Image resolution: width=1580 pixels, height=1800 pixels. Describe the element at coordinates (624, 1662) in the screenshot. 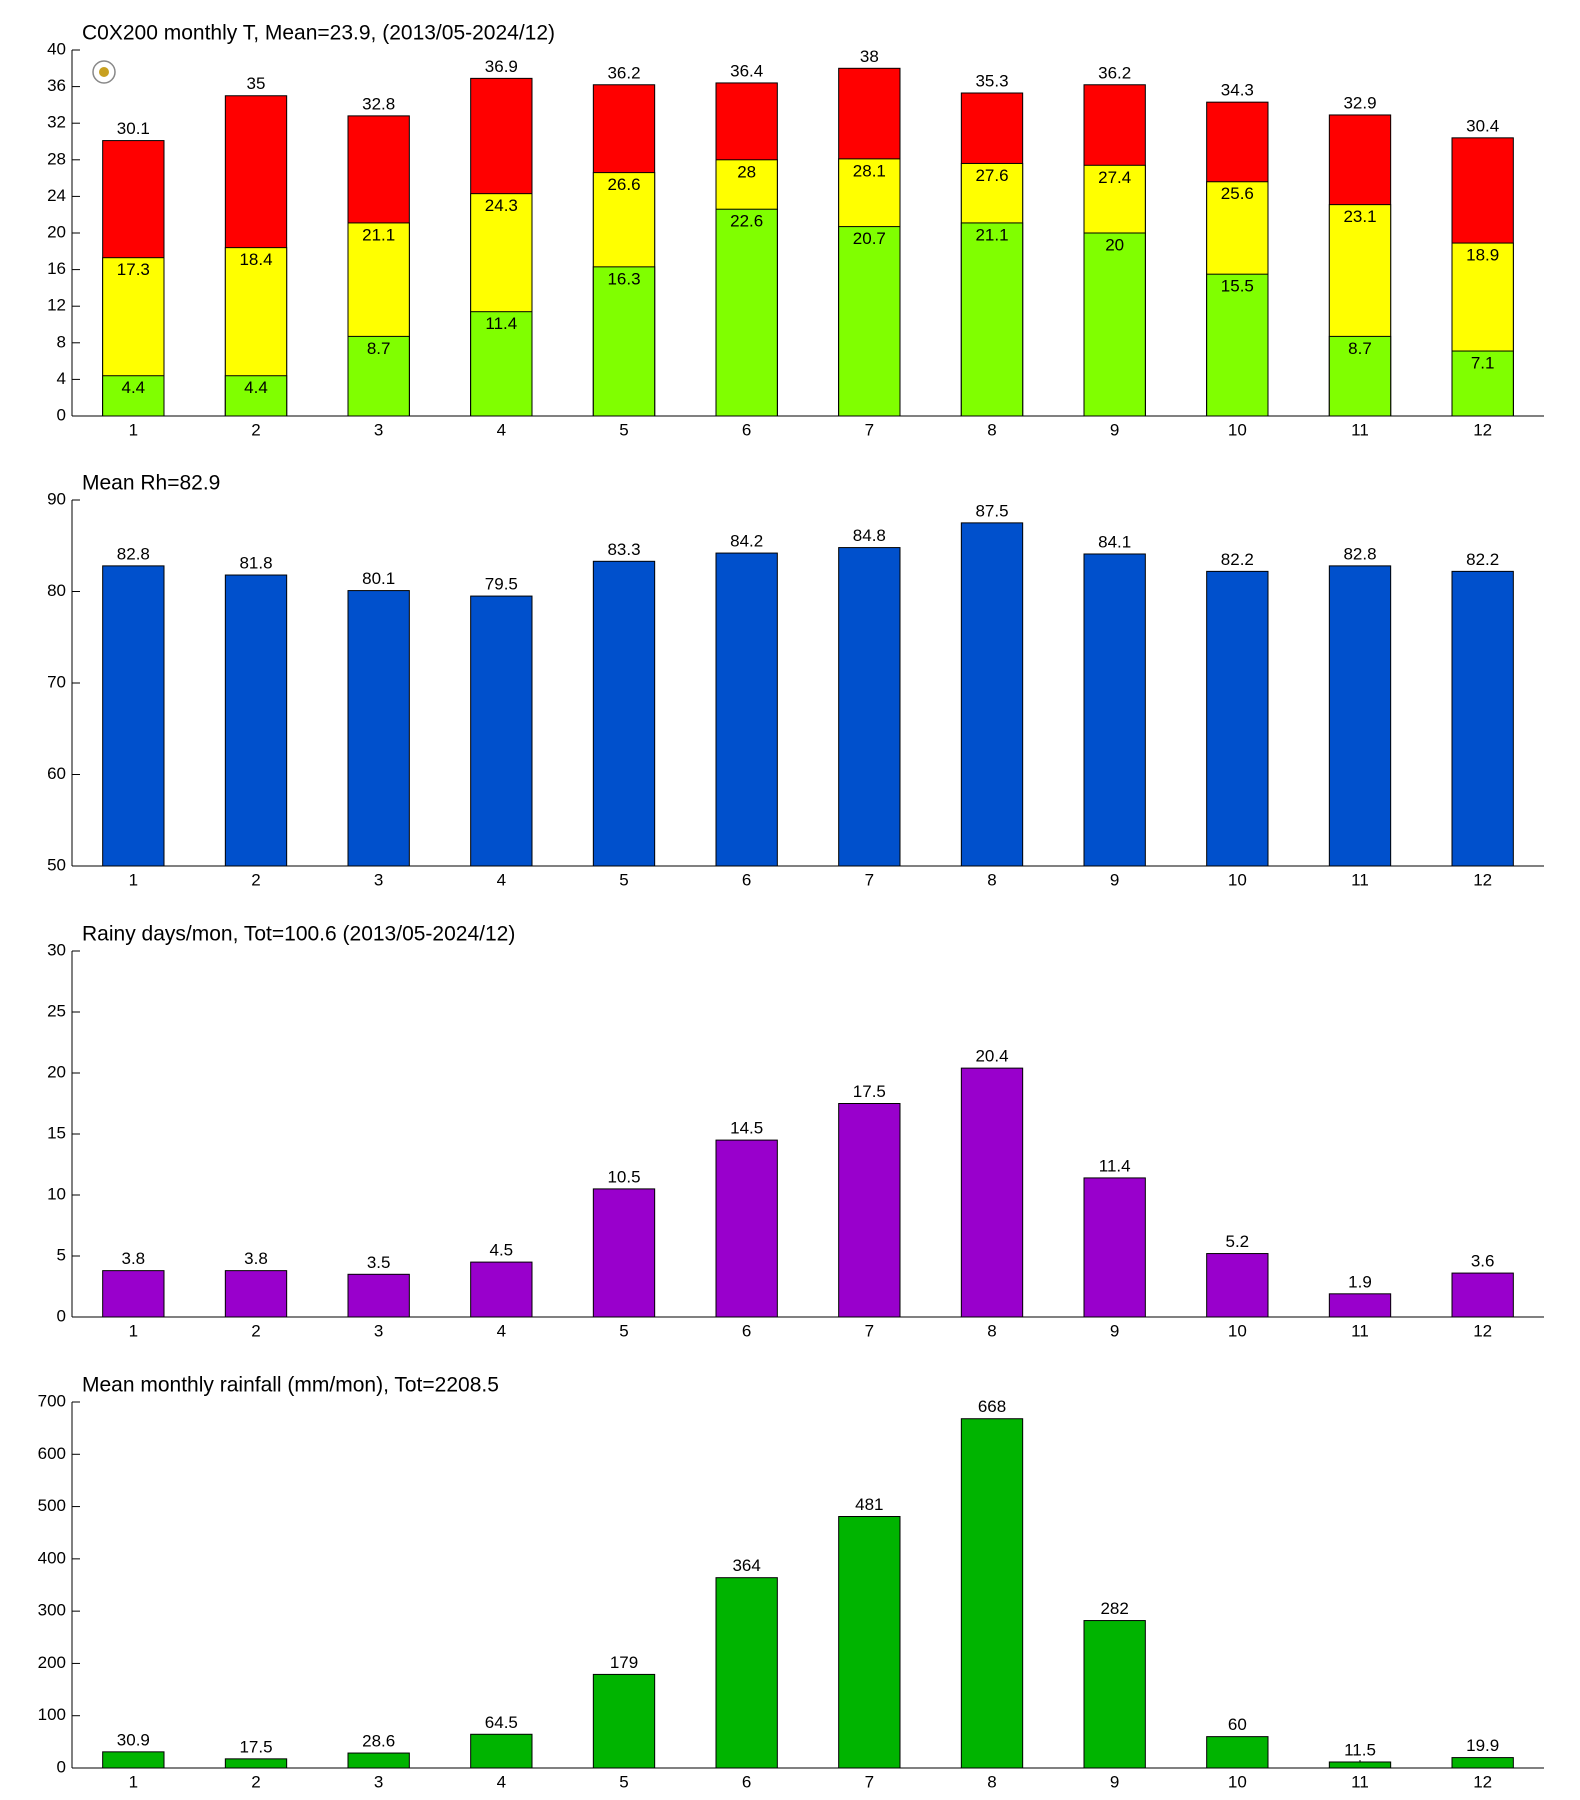

I see `value-label: 179` at that location.